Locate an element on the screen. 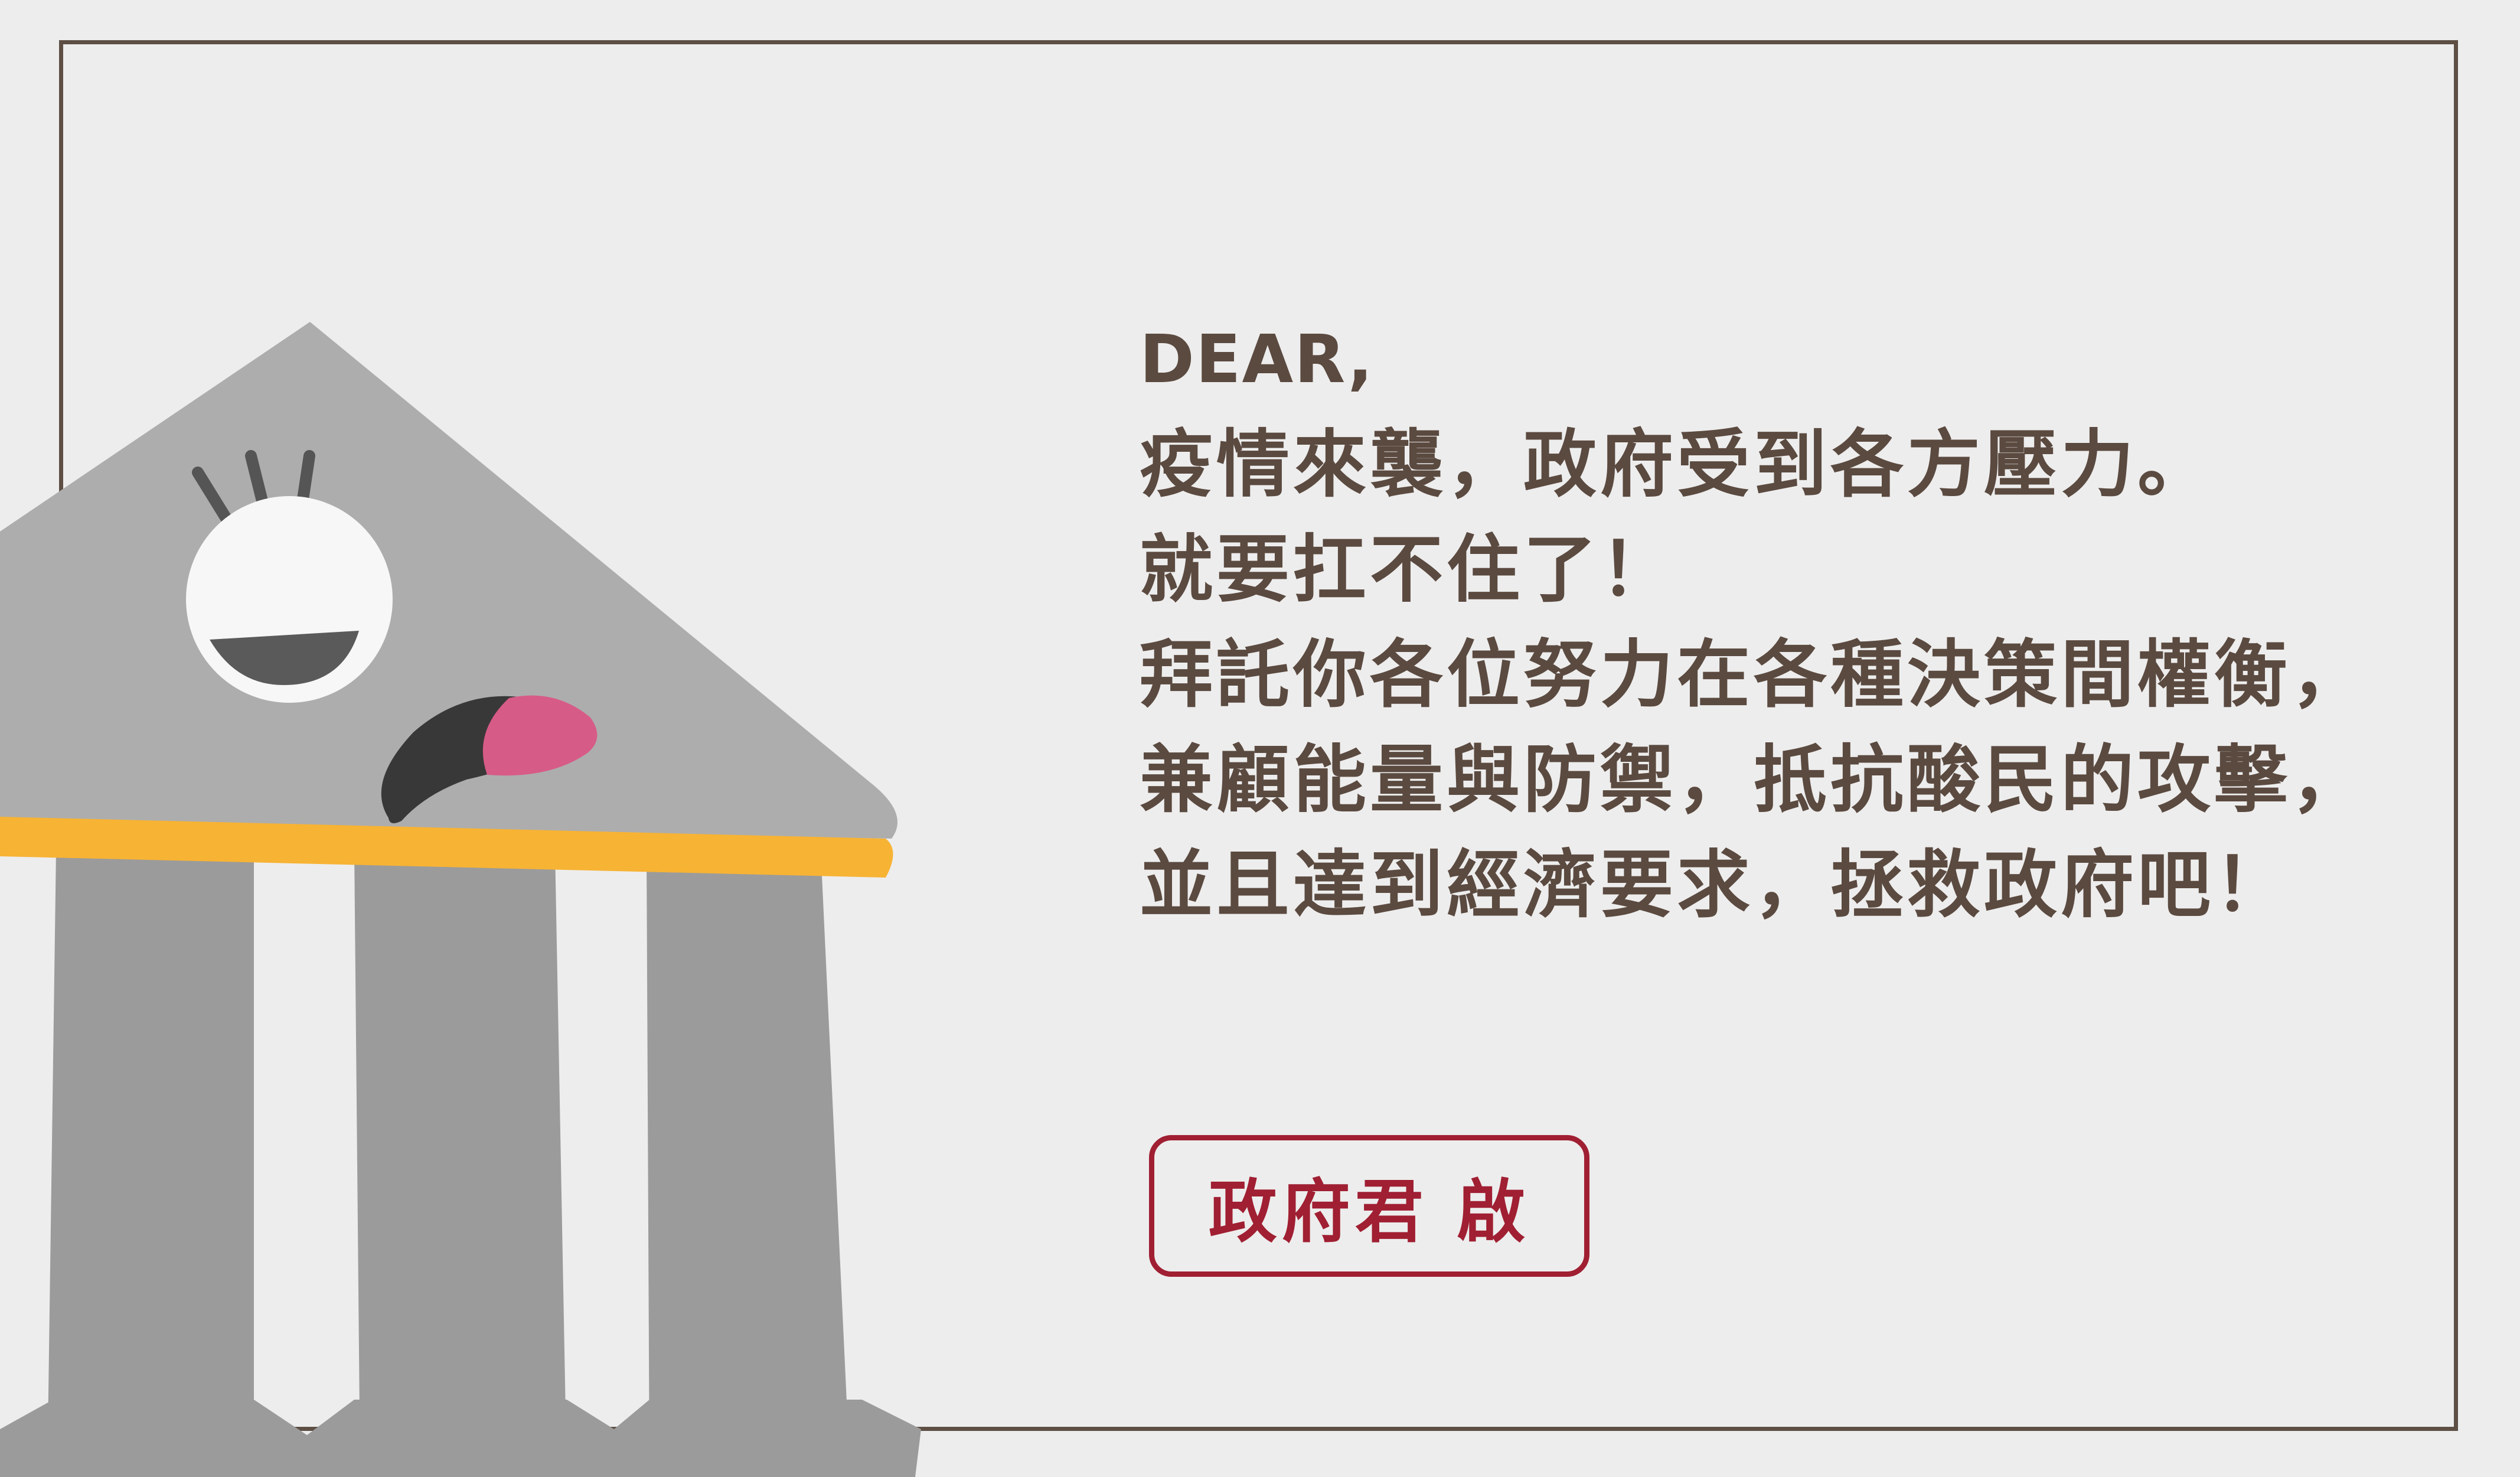 The image size is (2520, 1477). letter-greeting: DEAR, is located at coordinates (1257, 359).